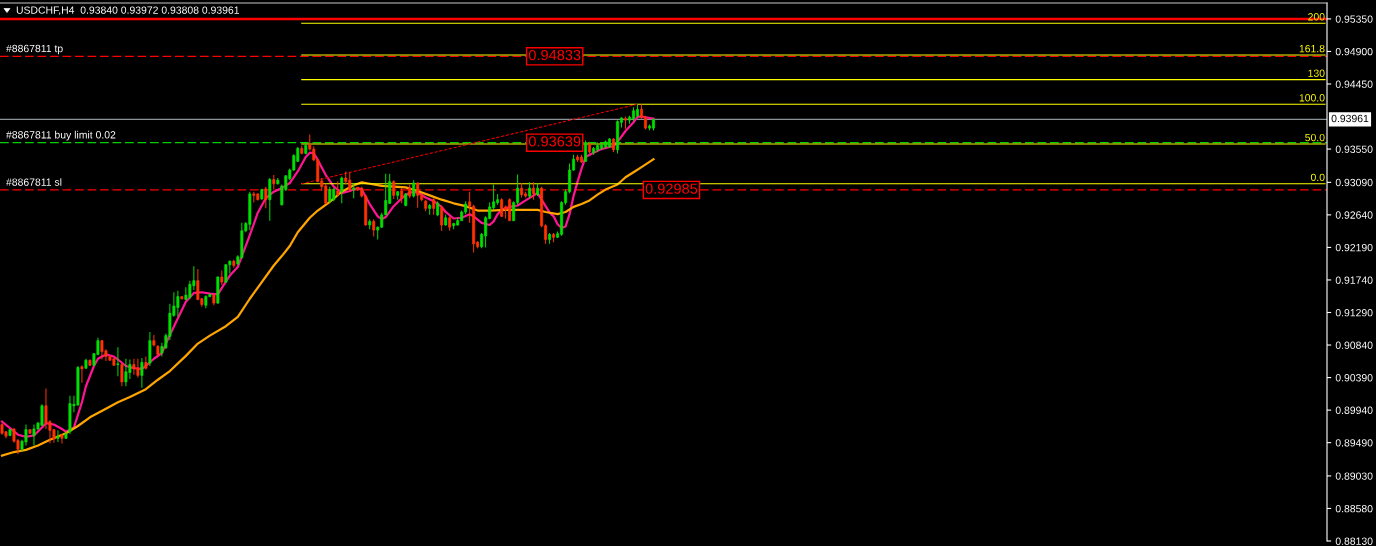 The height and width of the screenshot is (546, 1376). What do you see at coordinates (554, 55) in the screenshot?
I see `annotation: 0.94833` at bounding box center [554, 55].